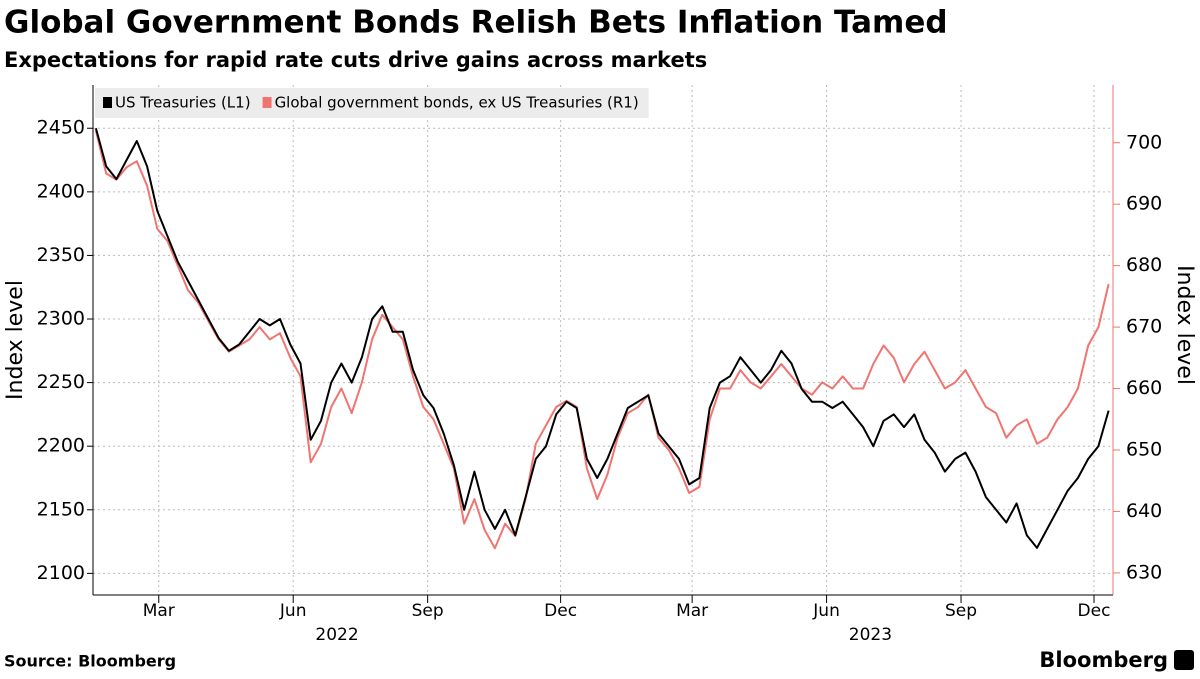  I want to click on y2-tick-label: 650, so click(1144, 449).